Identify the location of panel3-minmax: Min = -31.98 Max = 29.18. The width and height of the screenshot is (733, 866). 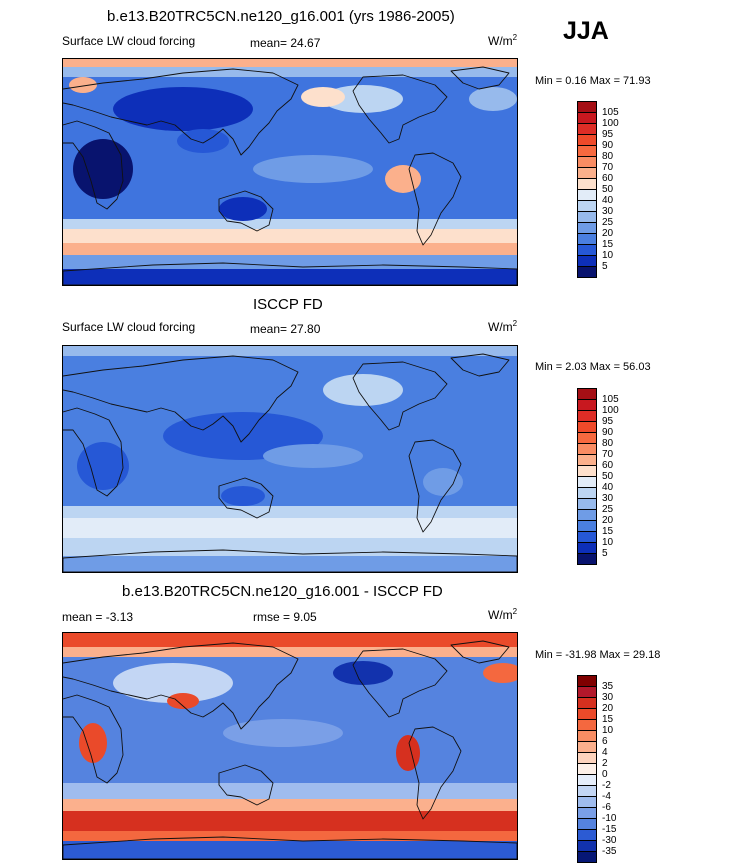
(598, 655).